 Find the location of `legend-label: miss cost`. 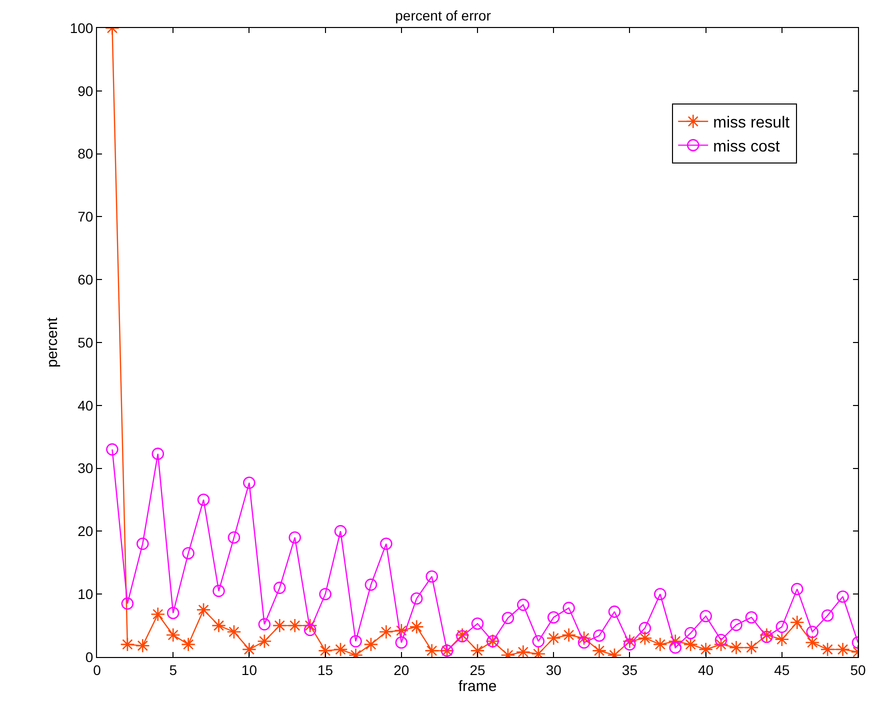

legend-label: miss cost is located at coordinates (746, 147).